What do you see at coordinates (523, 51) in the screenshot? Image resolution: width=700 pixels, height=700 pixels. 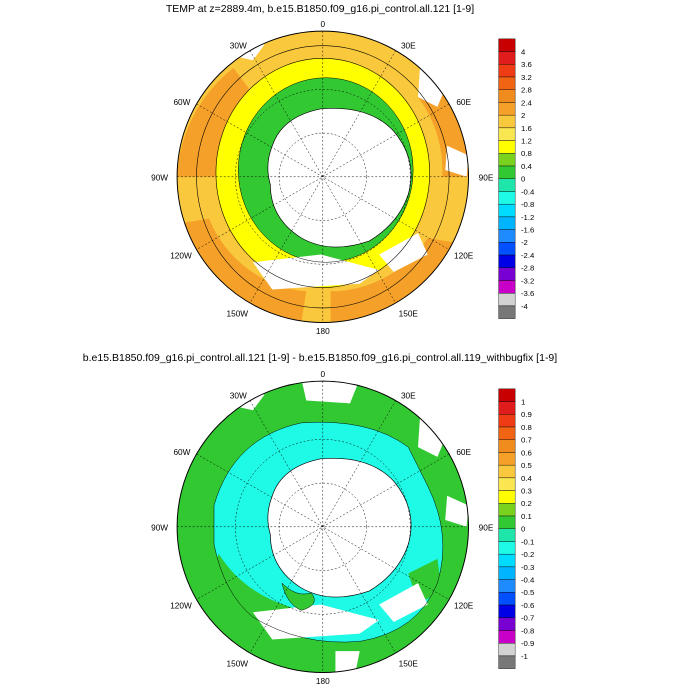 I see `colorbar-label: 4` at bounding box center [523, 51].